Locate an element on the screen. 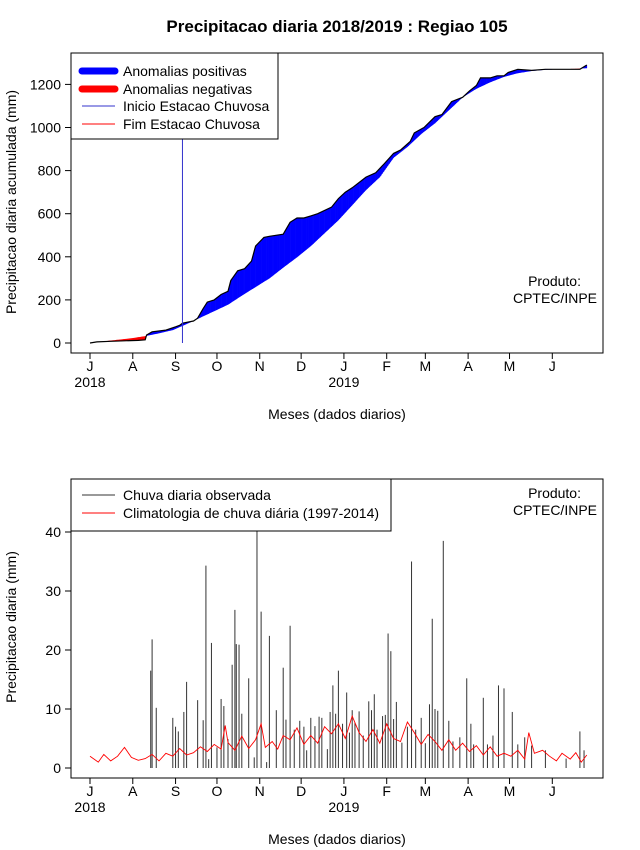 Image resolution: width=640 pixels, height=850 pixels. y-tick-label: 1000 is located at coordinates (45, 128).